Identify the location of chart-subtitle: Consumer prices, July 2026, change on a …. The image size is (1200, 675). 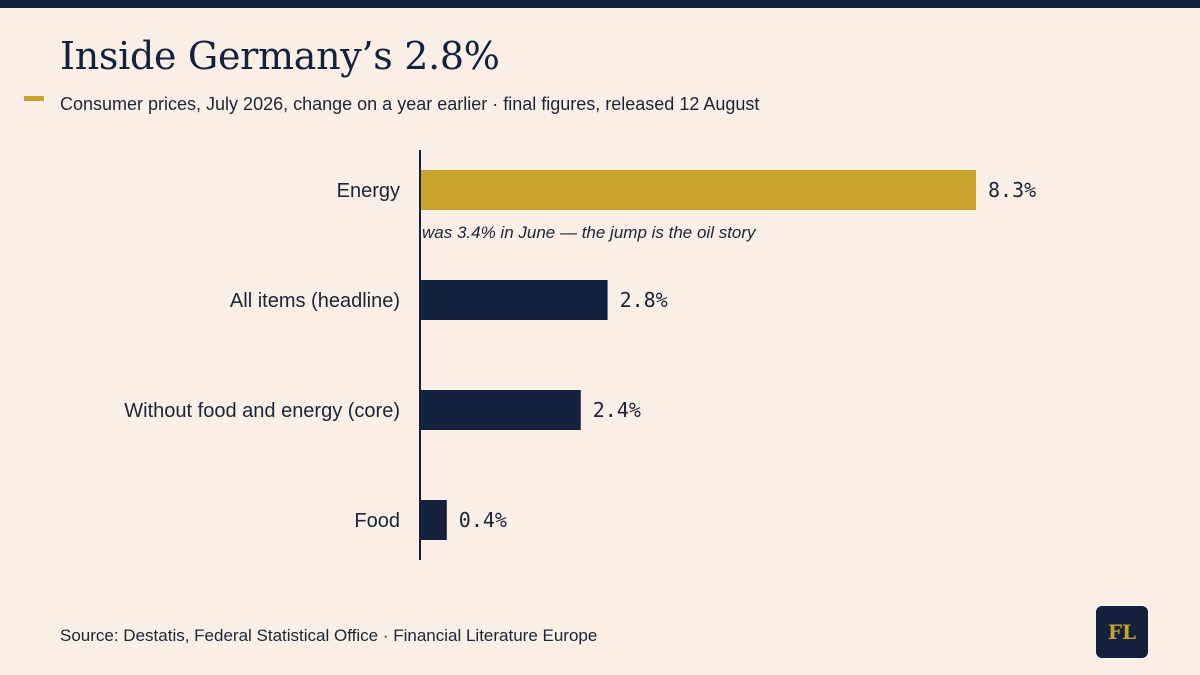
(410, 104).